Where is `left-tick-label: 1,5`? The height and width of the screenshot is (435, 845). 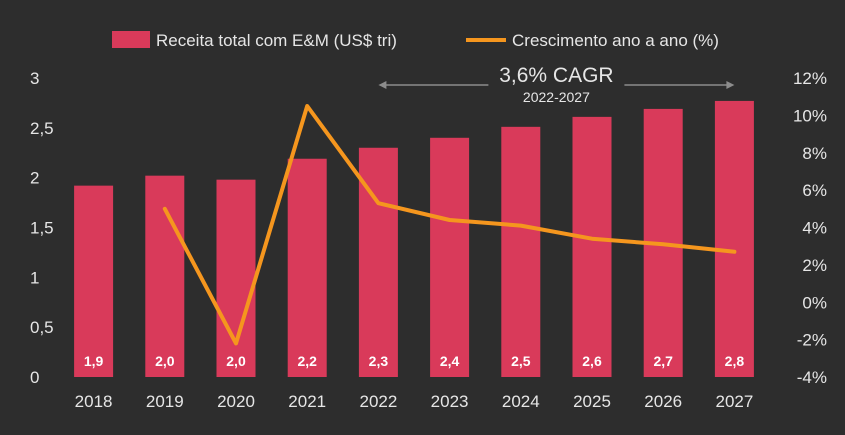 left-tick-label: 1,5 is located at coordinates (42, 228).